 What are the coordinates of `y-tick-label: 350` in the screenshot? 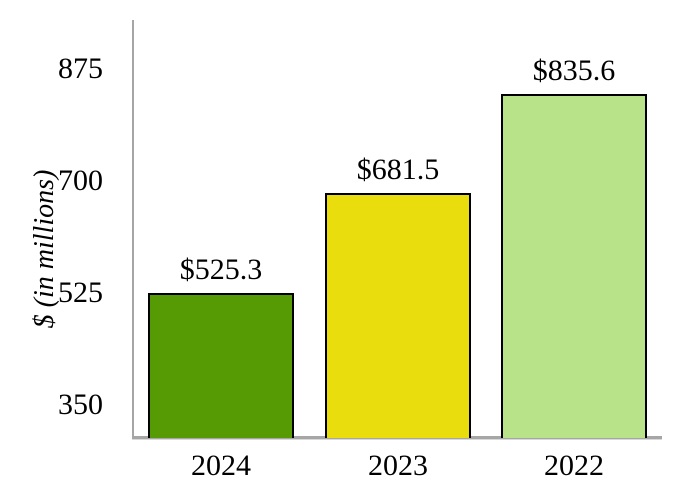 It's located at (80, 405).